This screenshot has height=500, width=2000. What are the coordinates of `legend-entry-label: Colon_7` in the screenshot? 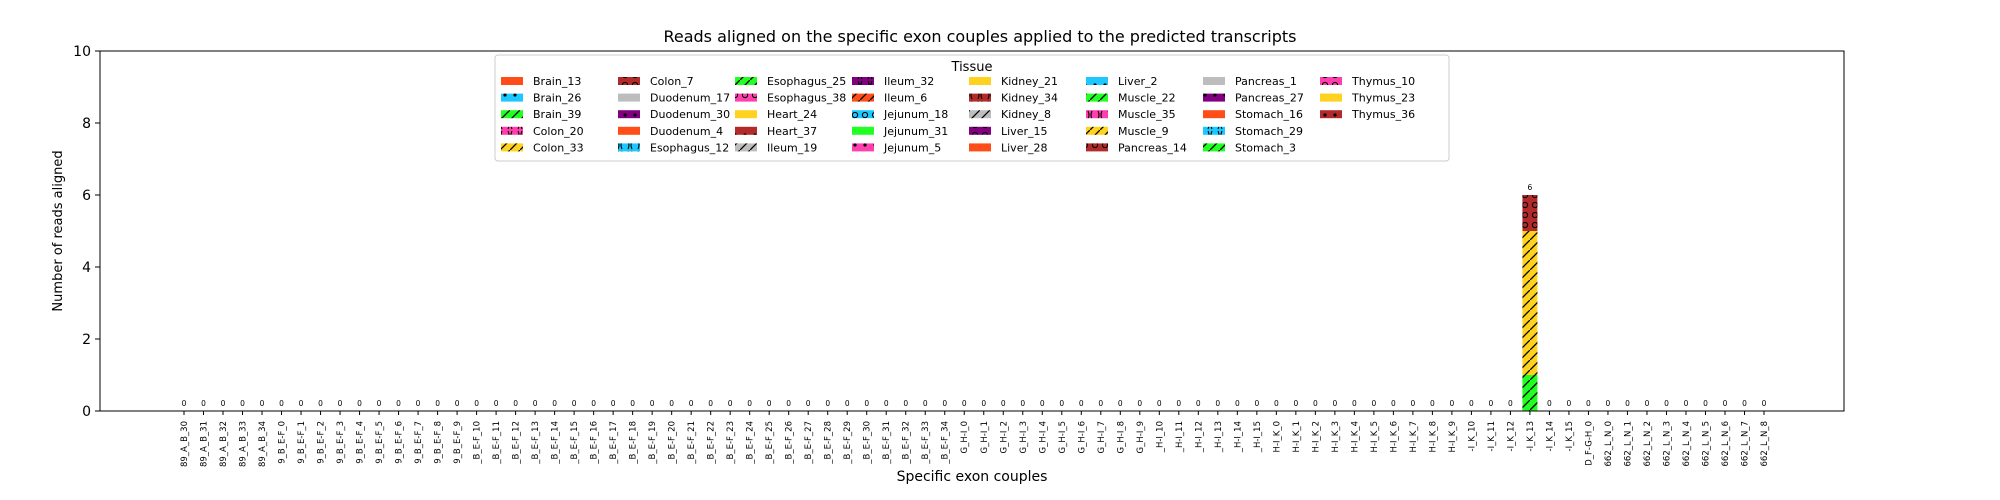 It's located at (672, 81).